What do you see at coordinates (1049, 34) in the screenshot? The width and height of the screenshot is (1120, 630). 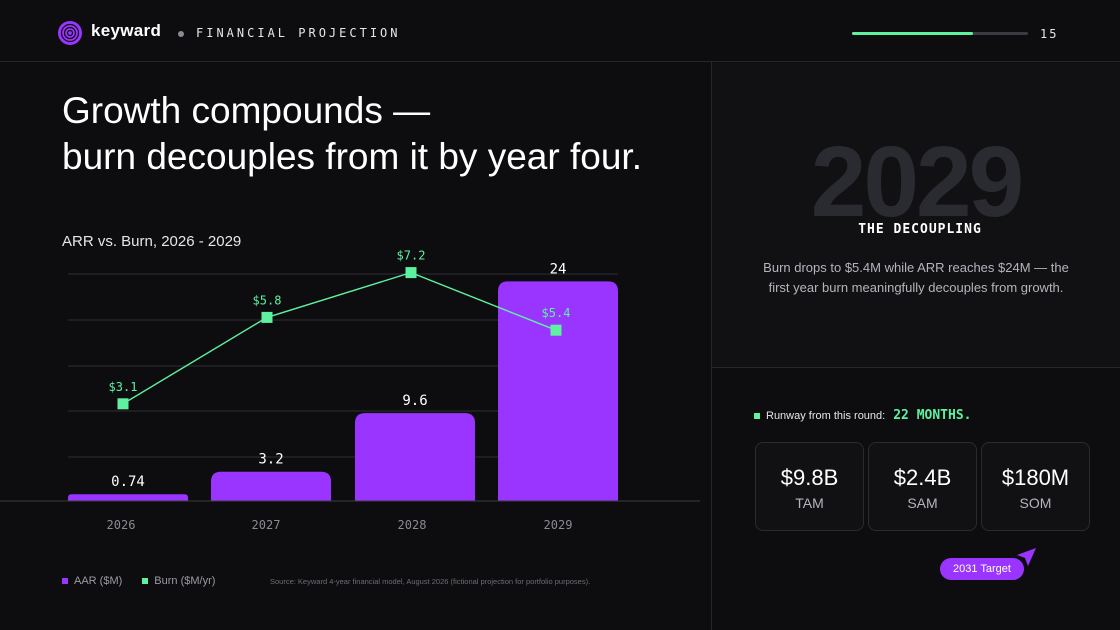 I see `page-number: 15` at bounding box center [1049, 34].